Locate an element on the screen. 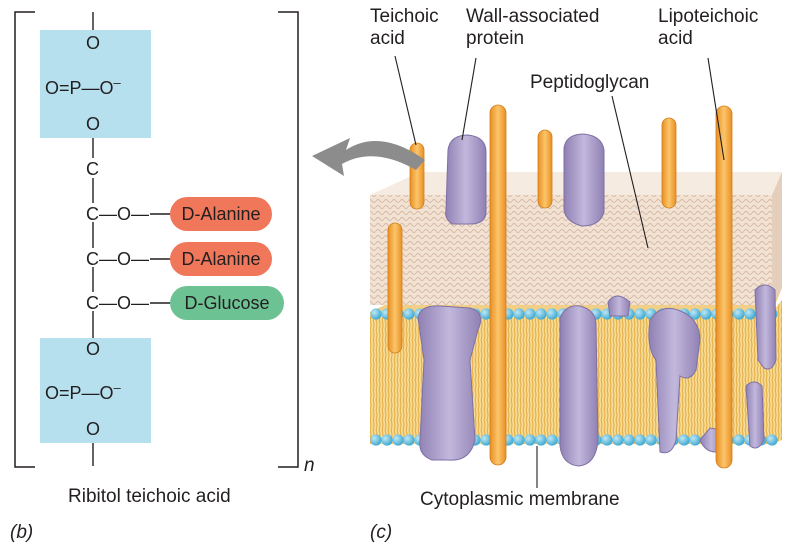  wall-associated-proteins is located at coordinates (525, 180).